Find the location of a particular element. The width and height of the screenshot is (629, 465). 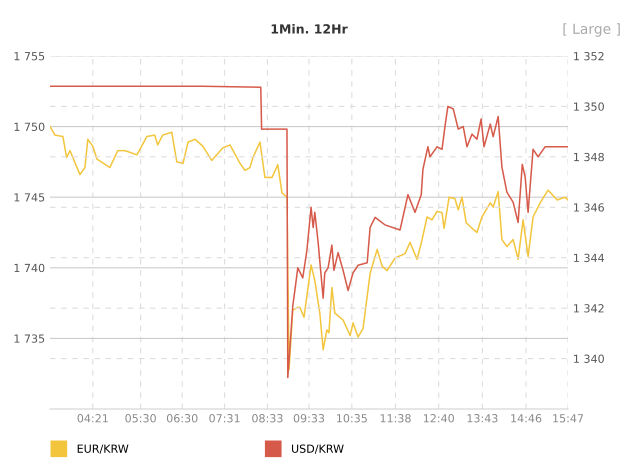

x-tick-label: 04:21 is located at coordinates (93, 418).